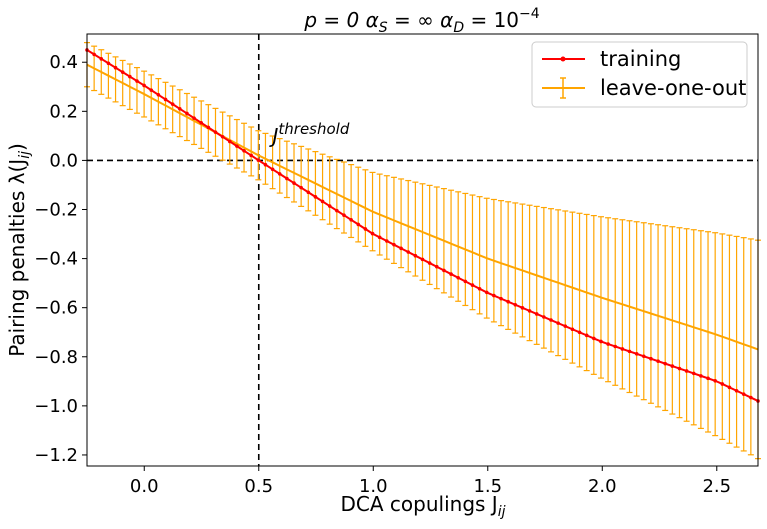 This screenshot has height=529, width=767. Describe the element at coordinates (144, 486) in the screenshot. I see `x-tick-label: 0.0` at that location.